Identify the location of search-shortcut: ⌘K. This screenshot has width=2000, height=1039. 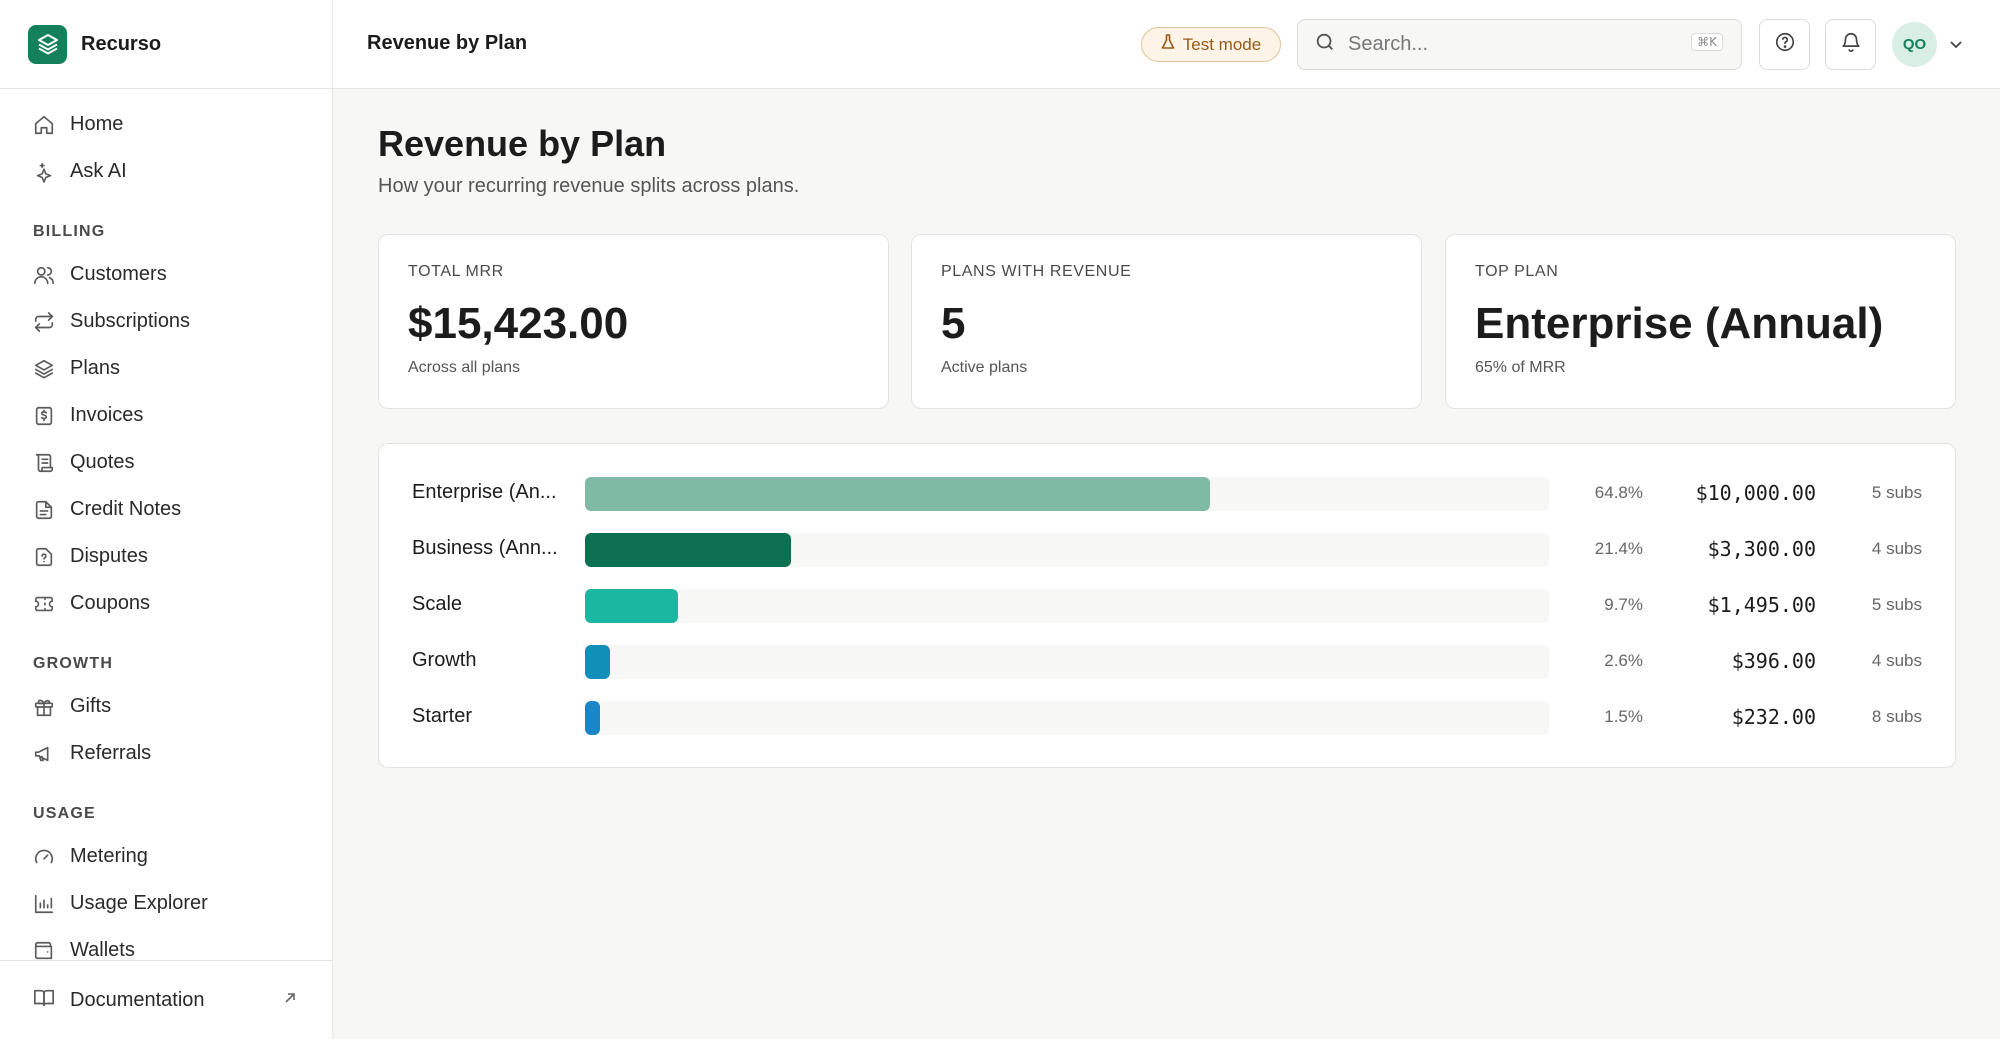
(1707, 42).